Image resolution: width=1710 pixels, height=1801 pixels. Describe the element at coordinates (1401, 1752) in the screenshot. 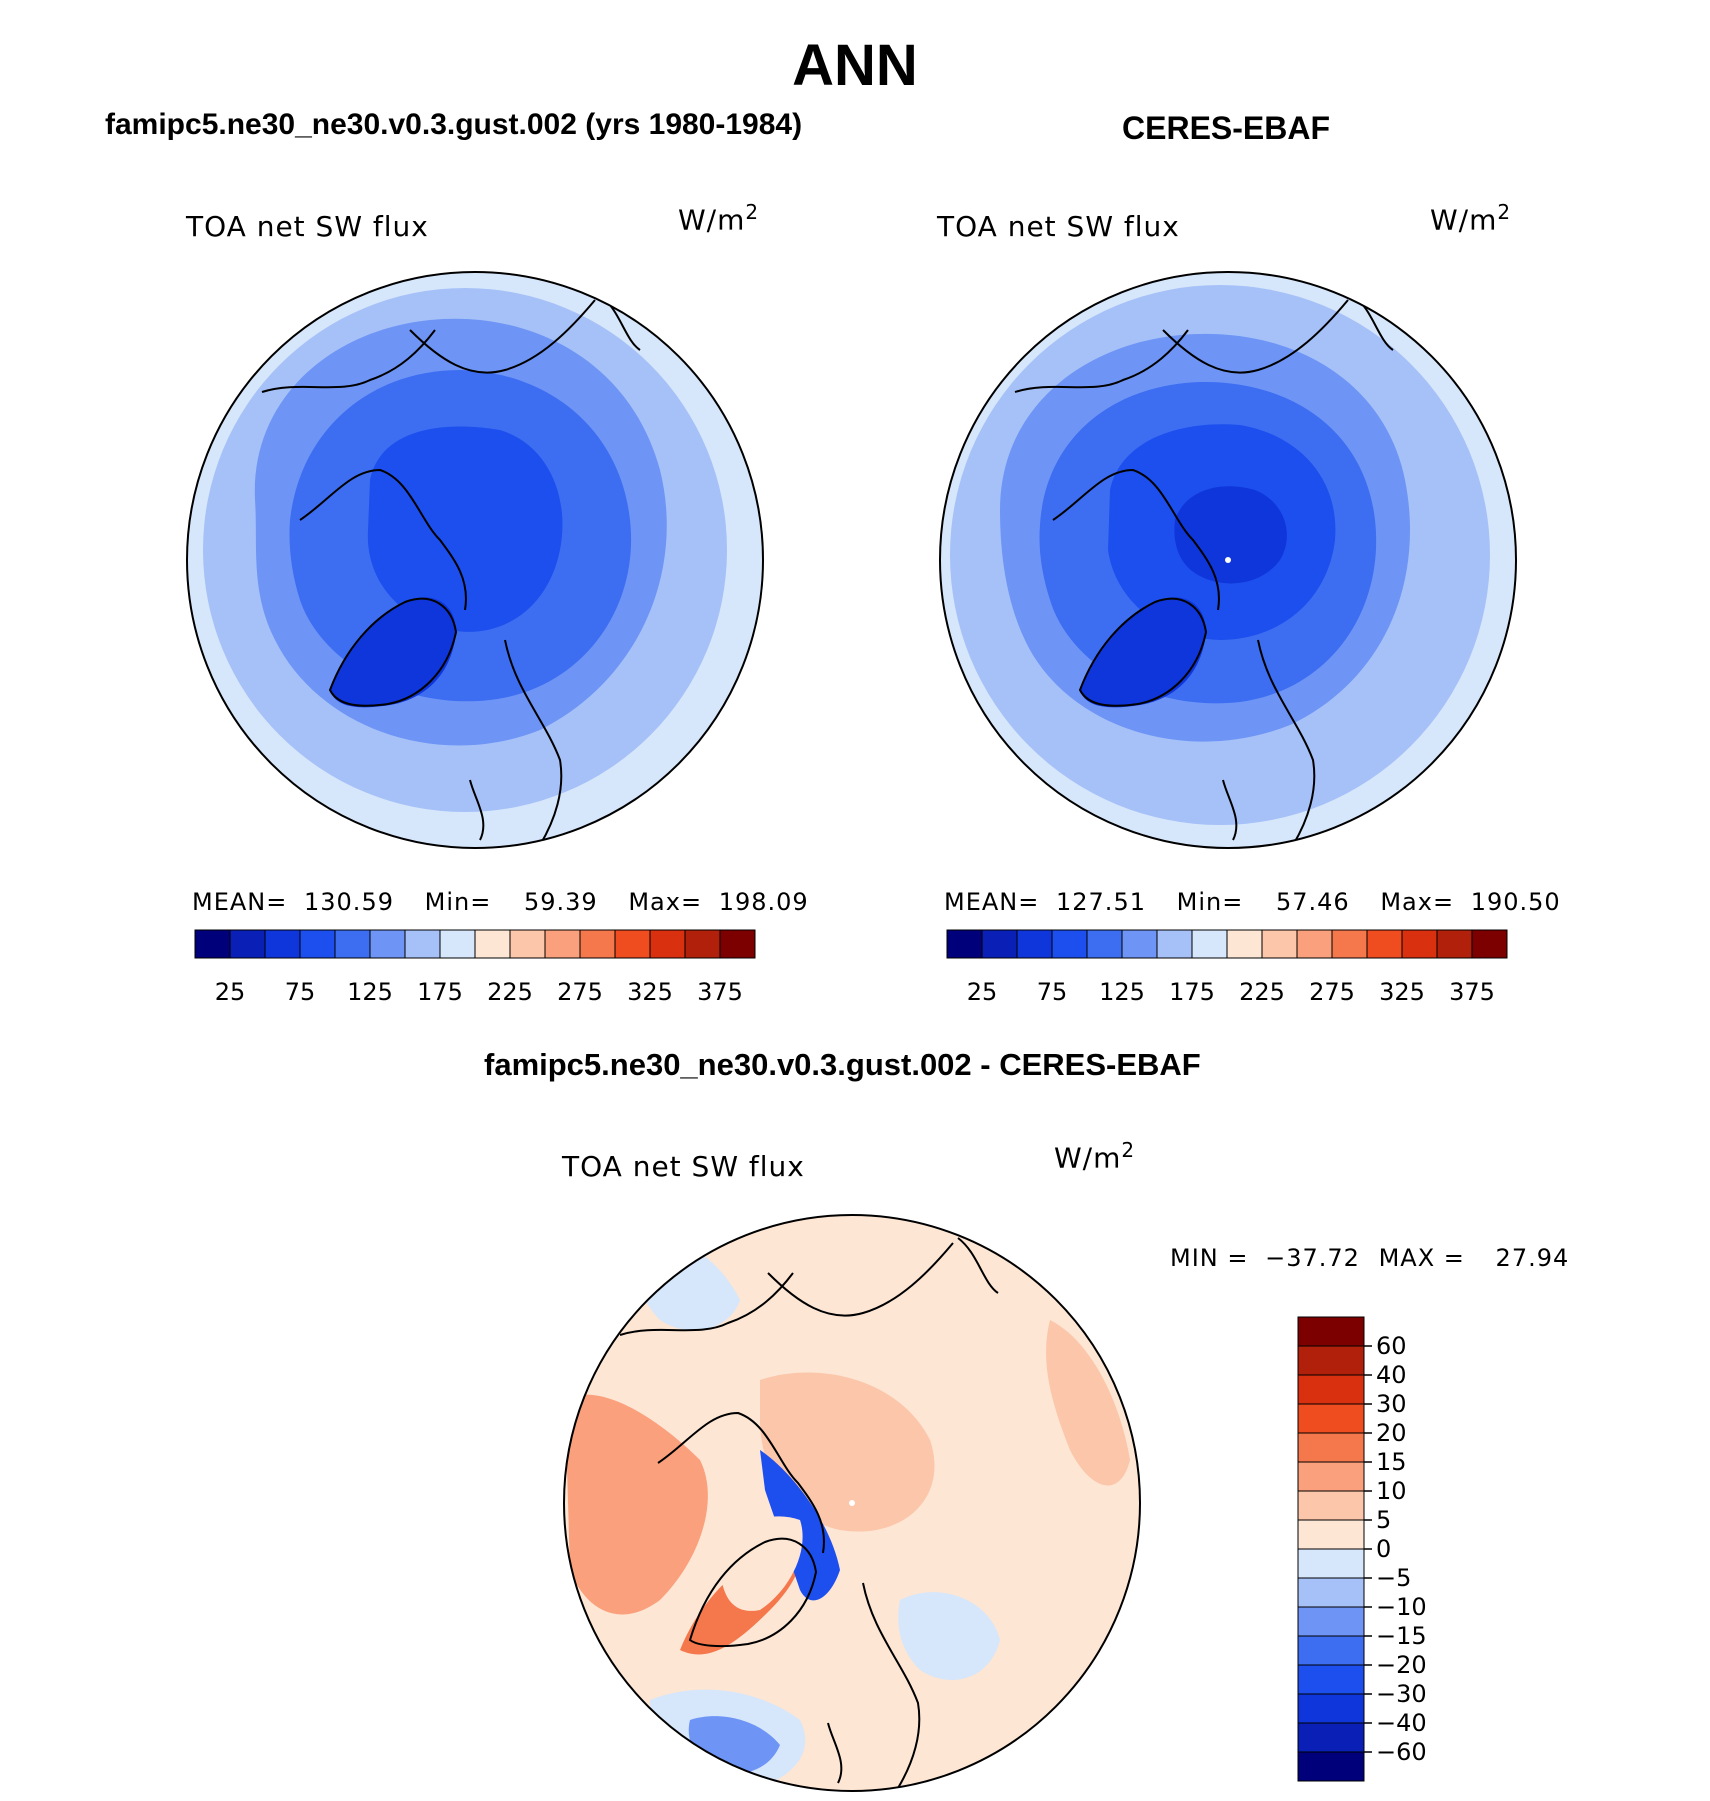

I see `diff-colorbar-tick-label: −60` at that location.